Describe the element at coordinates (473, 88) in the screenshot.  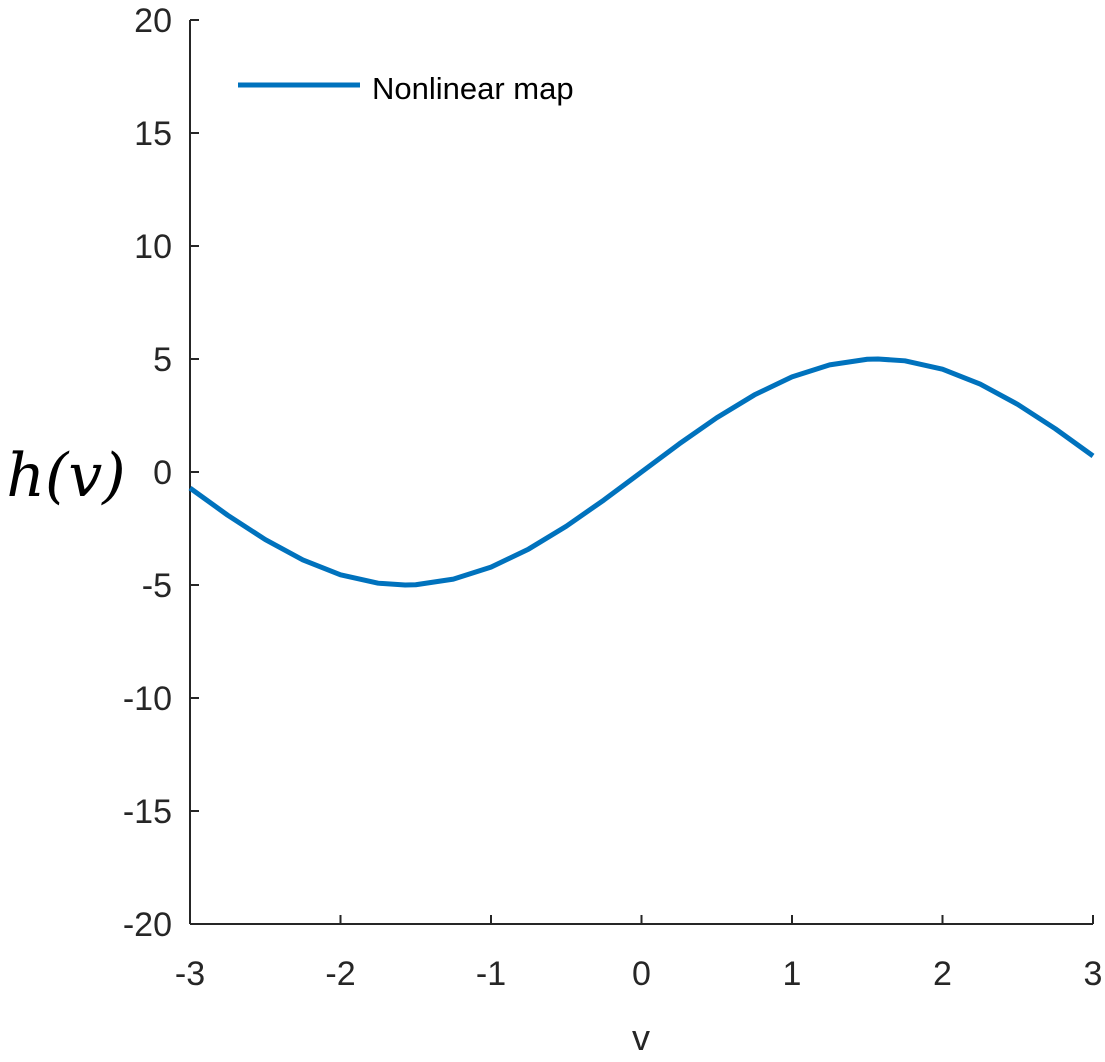
I see `legend-label: Nonlinear map` at that location.